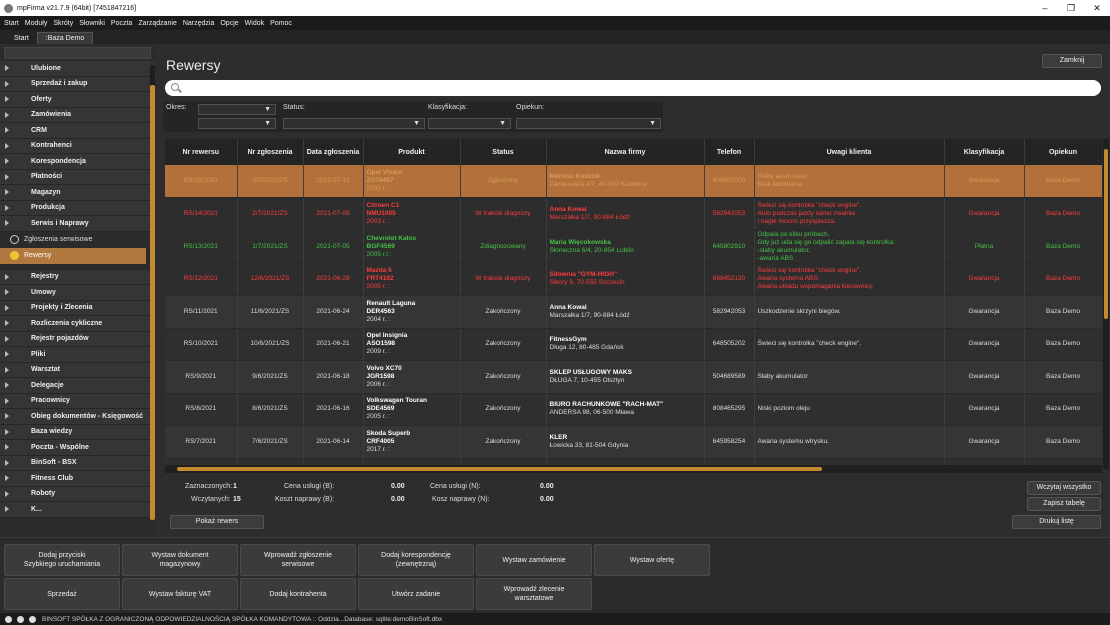 The width and height of the screenshot is (1110, 625). I want to click on quick-wprowadz-zgloszenie: Wprowadź zgłoszenie serwisowe, so click(298, 560).